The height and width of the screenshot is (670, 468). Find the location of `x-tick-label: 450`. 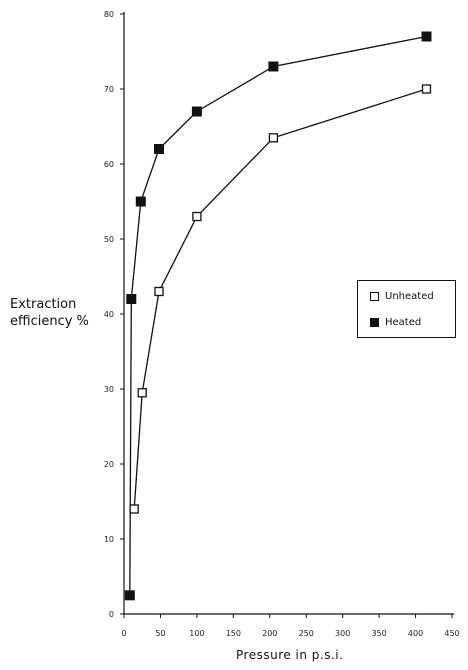

x-tick-label: 450 is located at coordinates (451, 633).